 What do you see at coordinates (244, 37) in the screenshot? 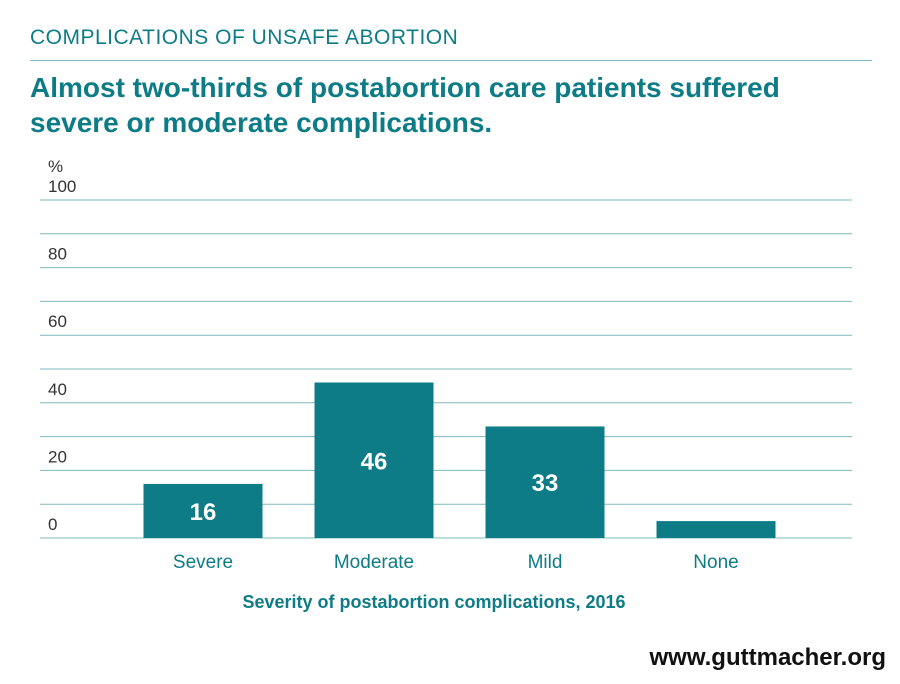
I see `chart-kicker: COMPLICATIONS OF UNSAFE ABORTION` at bounding box center [244, 37].